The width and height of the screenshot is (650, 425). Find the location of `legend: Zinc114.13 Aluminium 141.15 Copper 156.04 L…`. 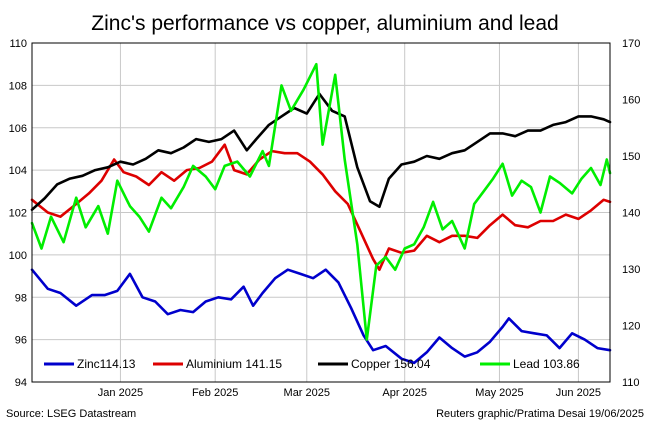

legend: Zinc114.13 Aluminium 141.15 Copper 156.04 L… is located at coordinates (312, 364).